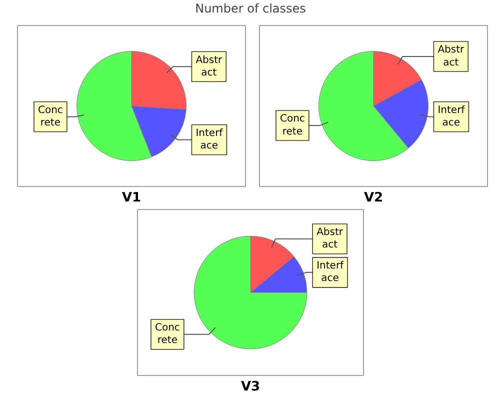 This screenshot has width=500, height=400. I want to click on text: Number of classes, so click(250, 9).